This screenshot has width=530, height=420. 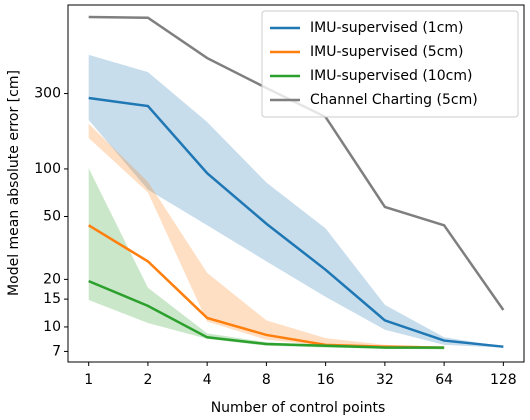 What do you see at coordinates (56, 351) in the screenshot?
I see `y-tick-label: 7` at bounding box center [56, 351].